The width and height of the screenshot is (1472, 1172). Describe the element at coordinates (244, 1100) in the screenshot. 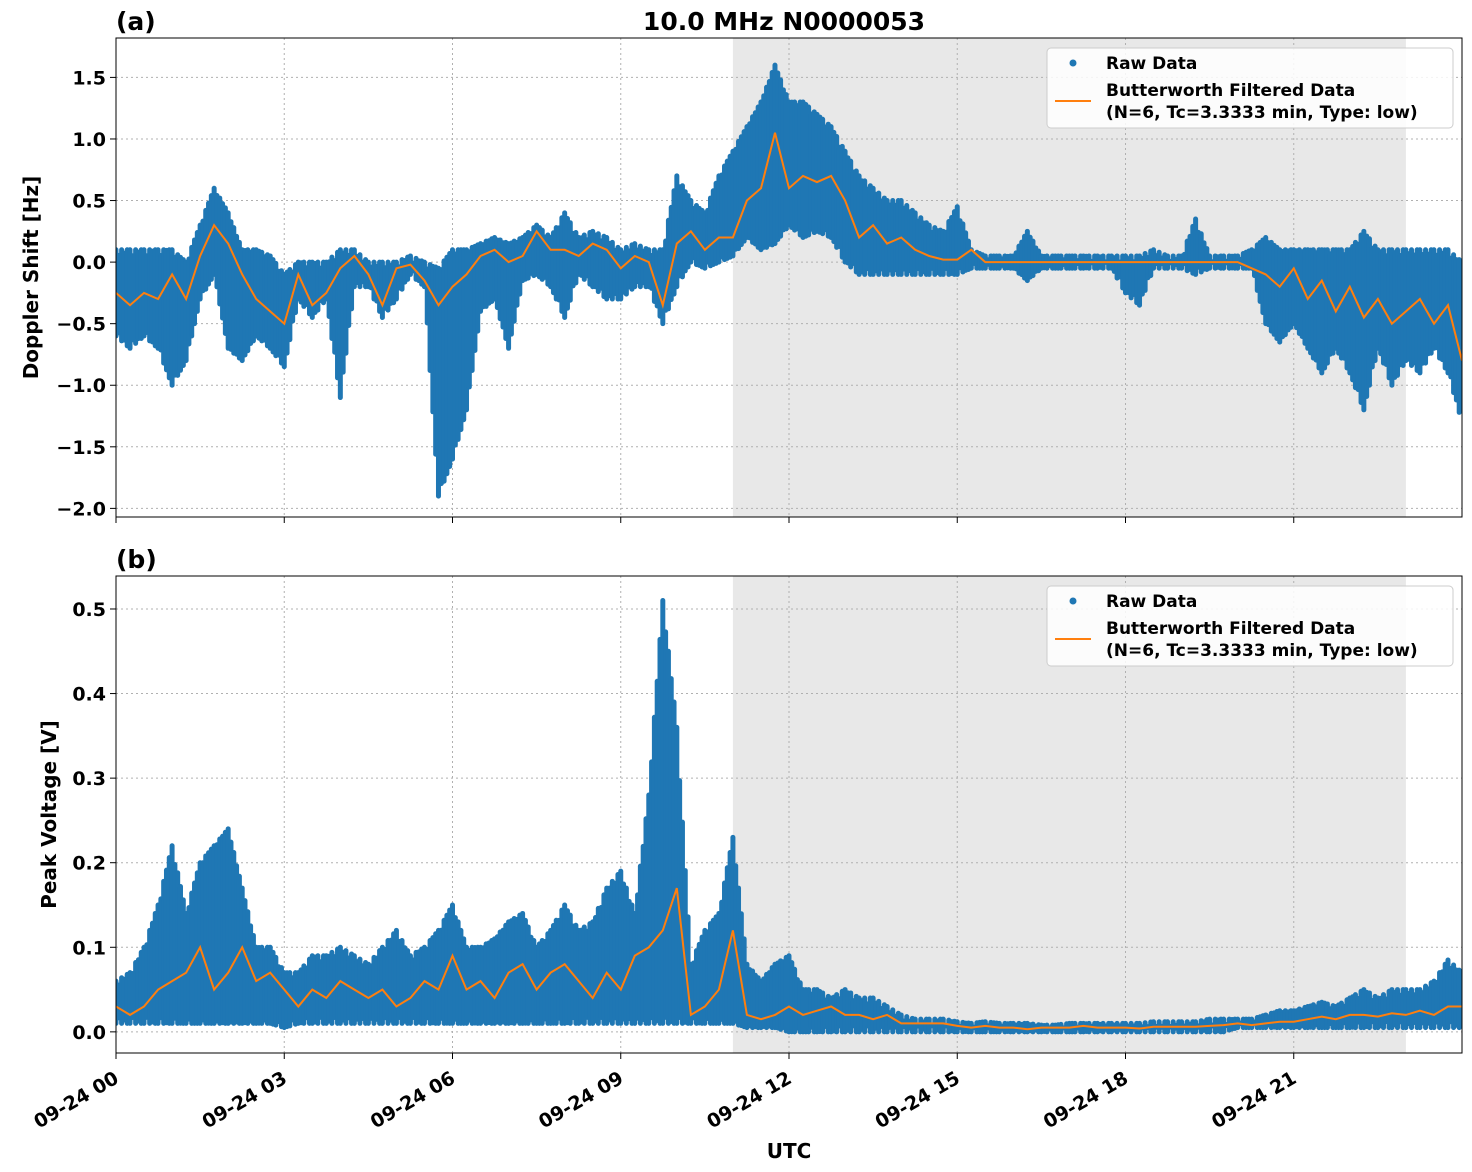

I see `x-tick-label: 09-24 03` at that location.